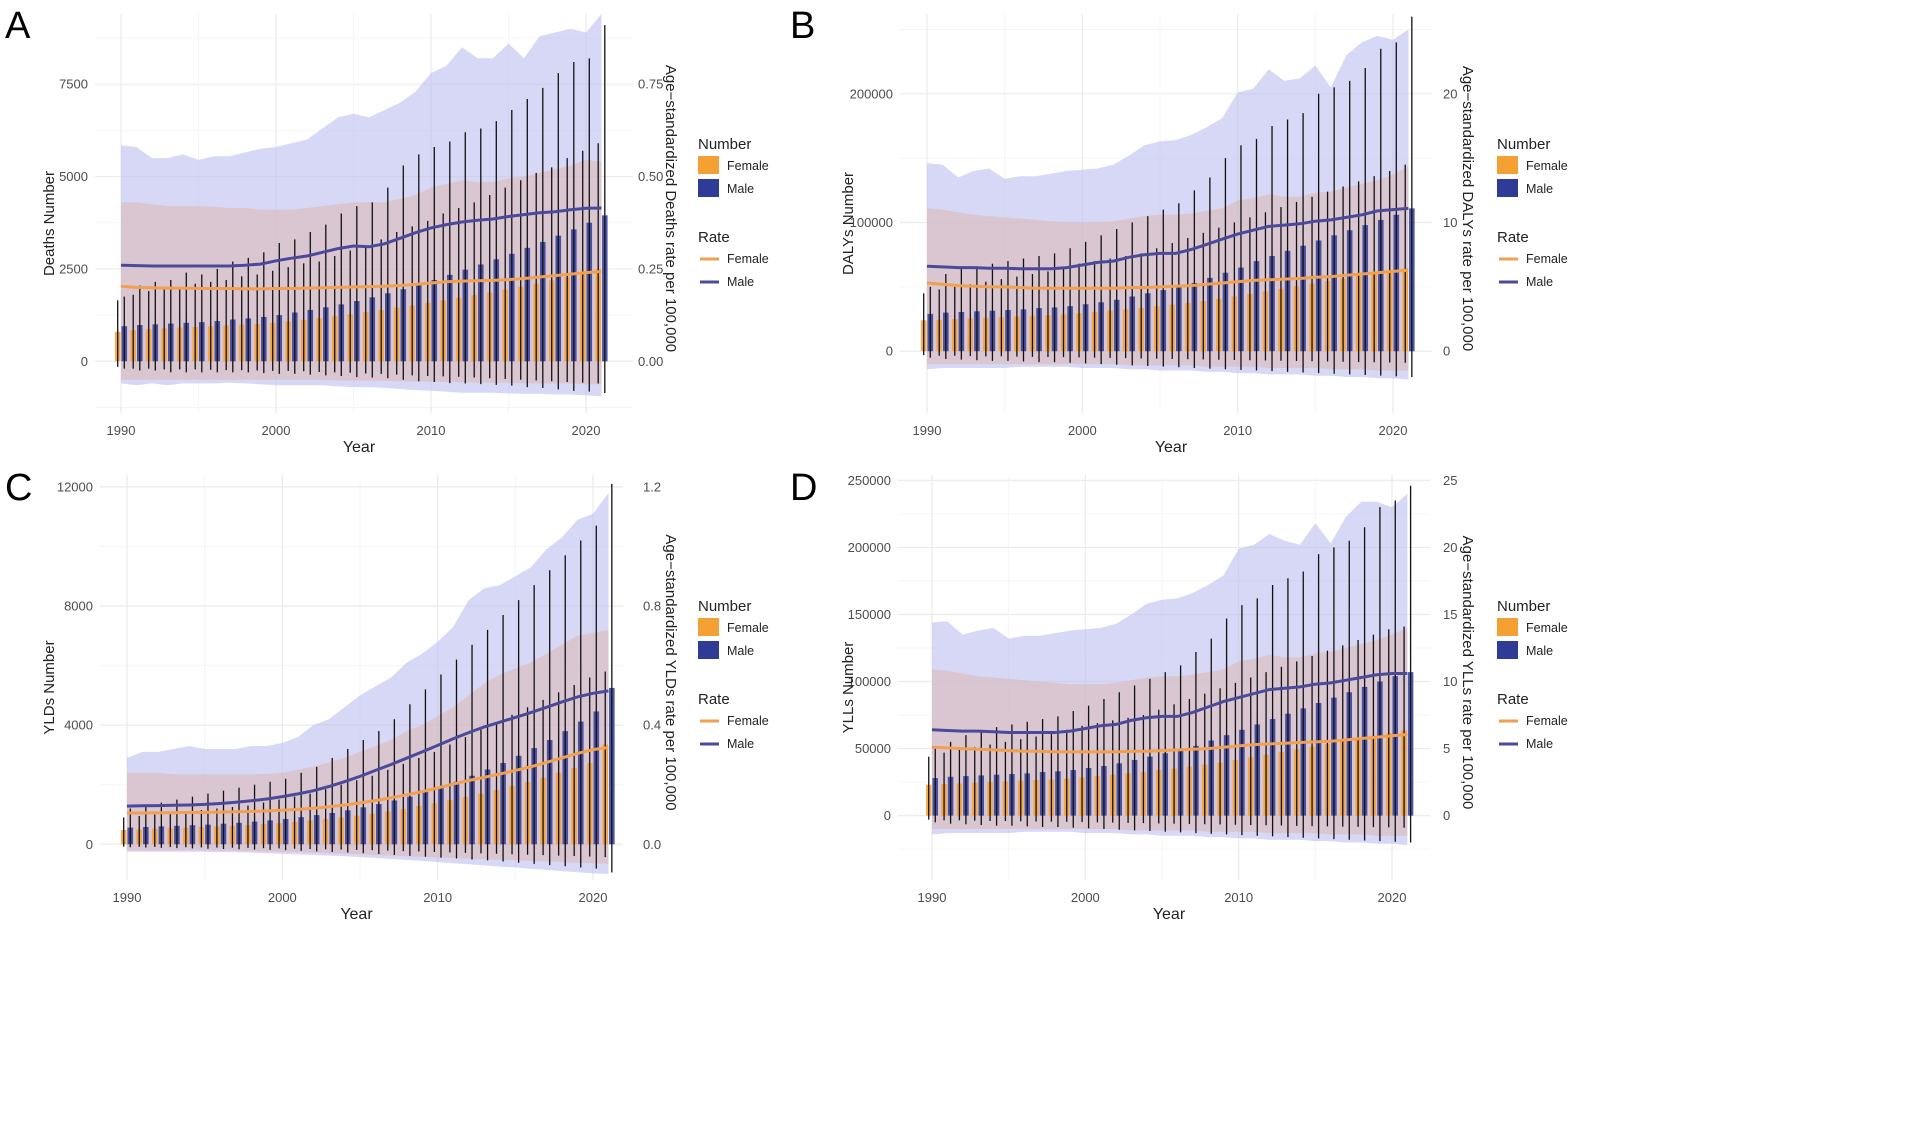 The height and width of the screenshot is (1121, 1905). What do you see at coordinates (869, 480) in the screenshot?
I see `y-tick-label: 250000` at bounding box center [869, 480].